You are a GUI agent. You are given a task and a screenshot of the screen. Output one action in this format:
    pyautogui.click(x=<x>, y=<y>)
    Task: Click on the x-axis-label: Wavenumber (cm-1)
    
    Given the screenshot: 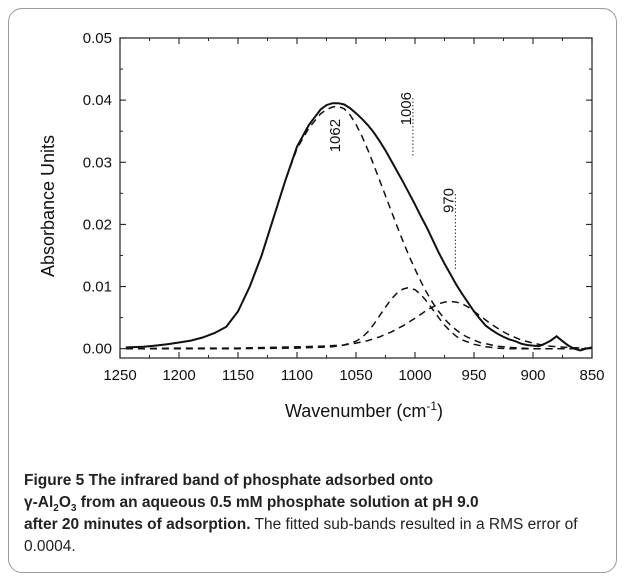 What is the action you would take?
    pyautogui.click(x=364, y=410)
    